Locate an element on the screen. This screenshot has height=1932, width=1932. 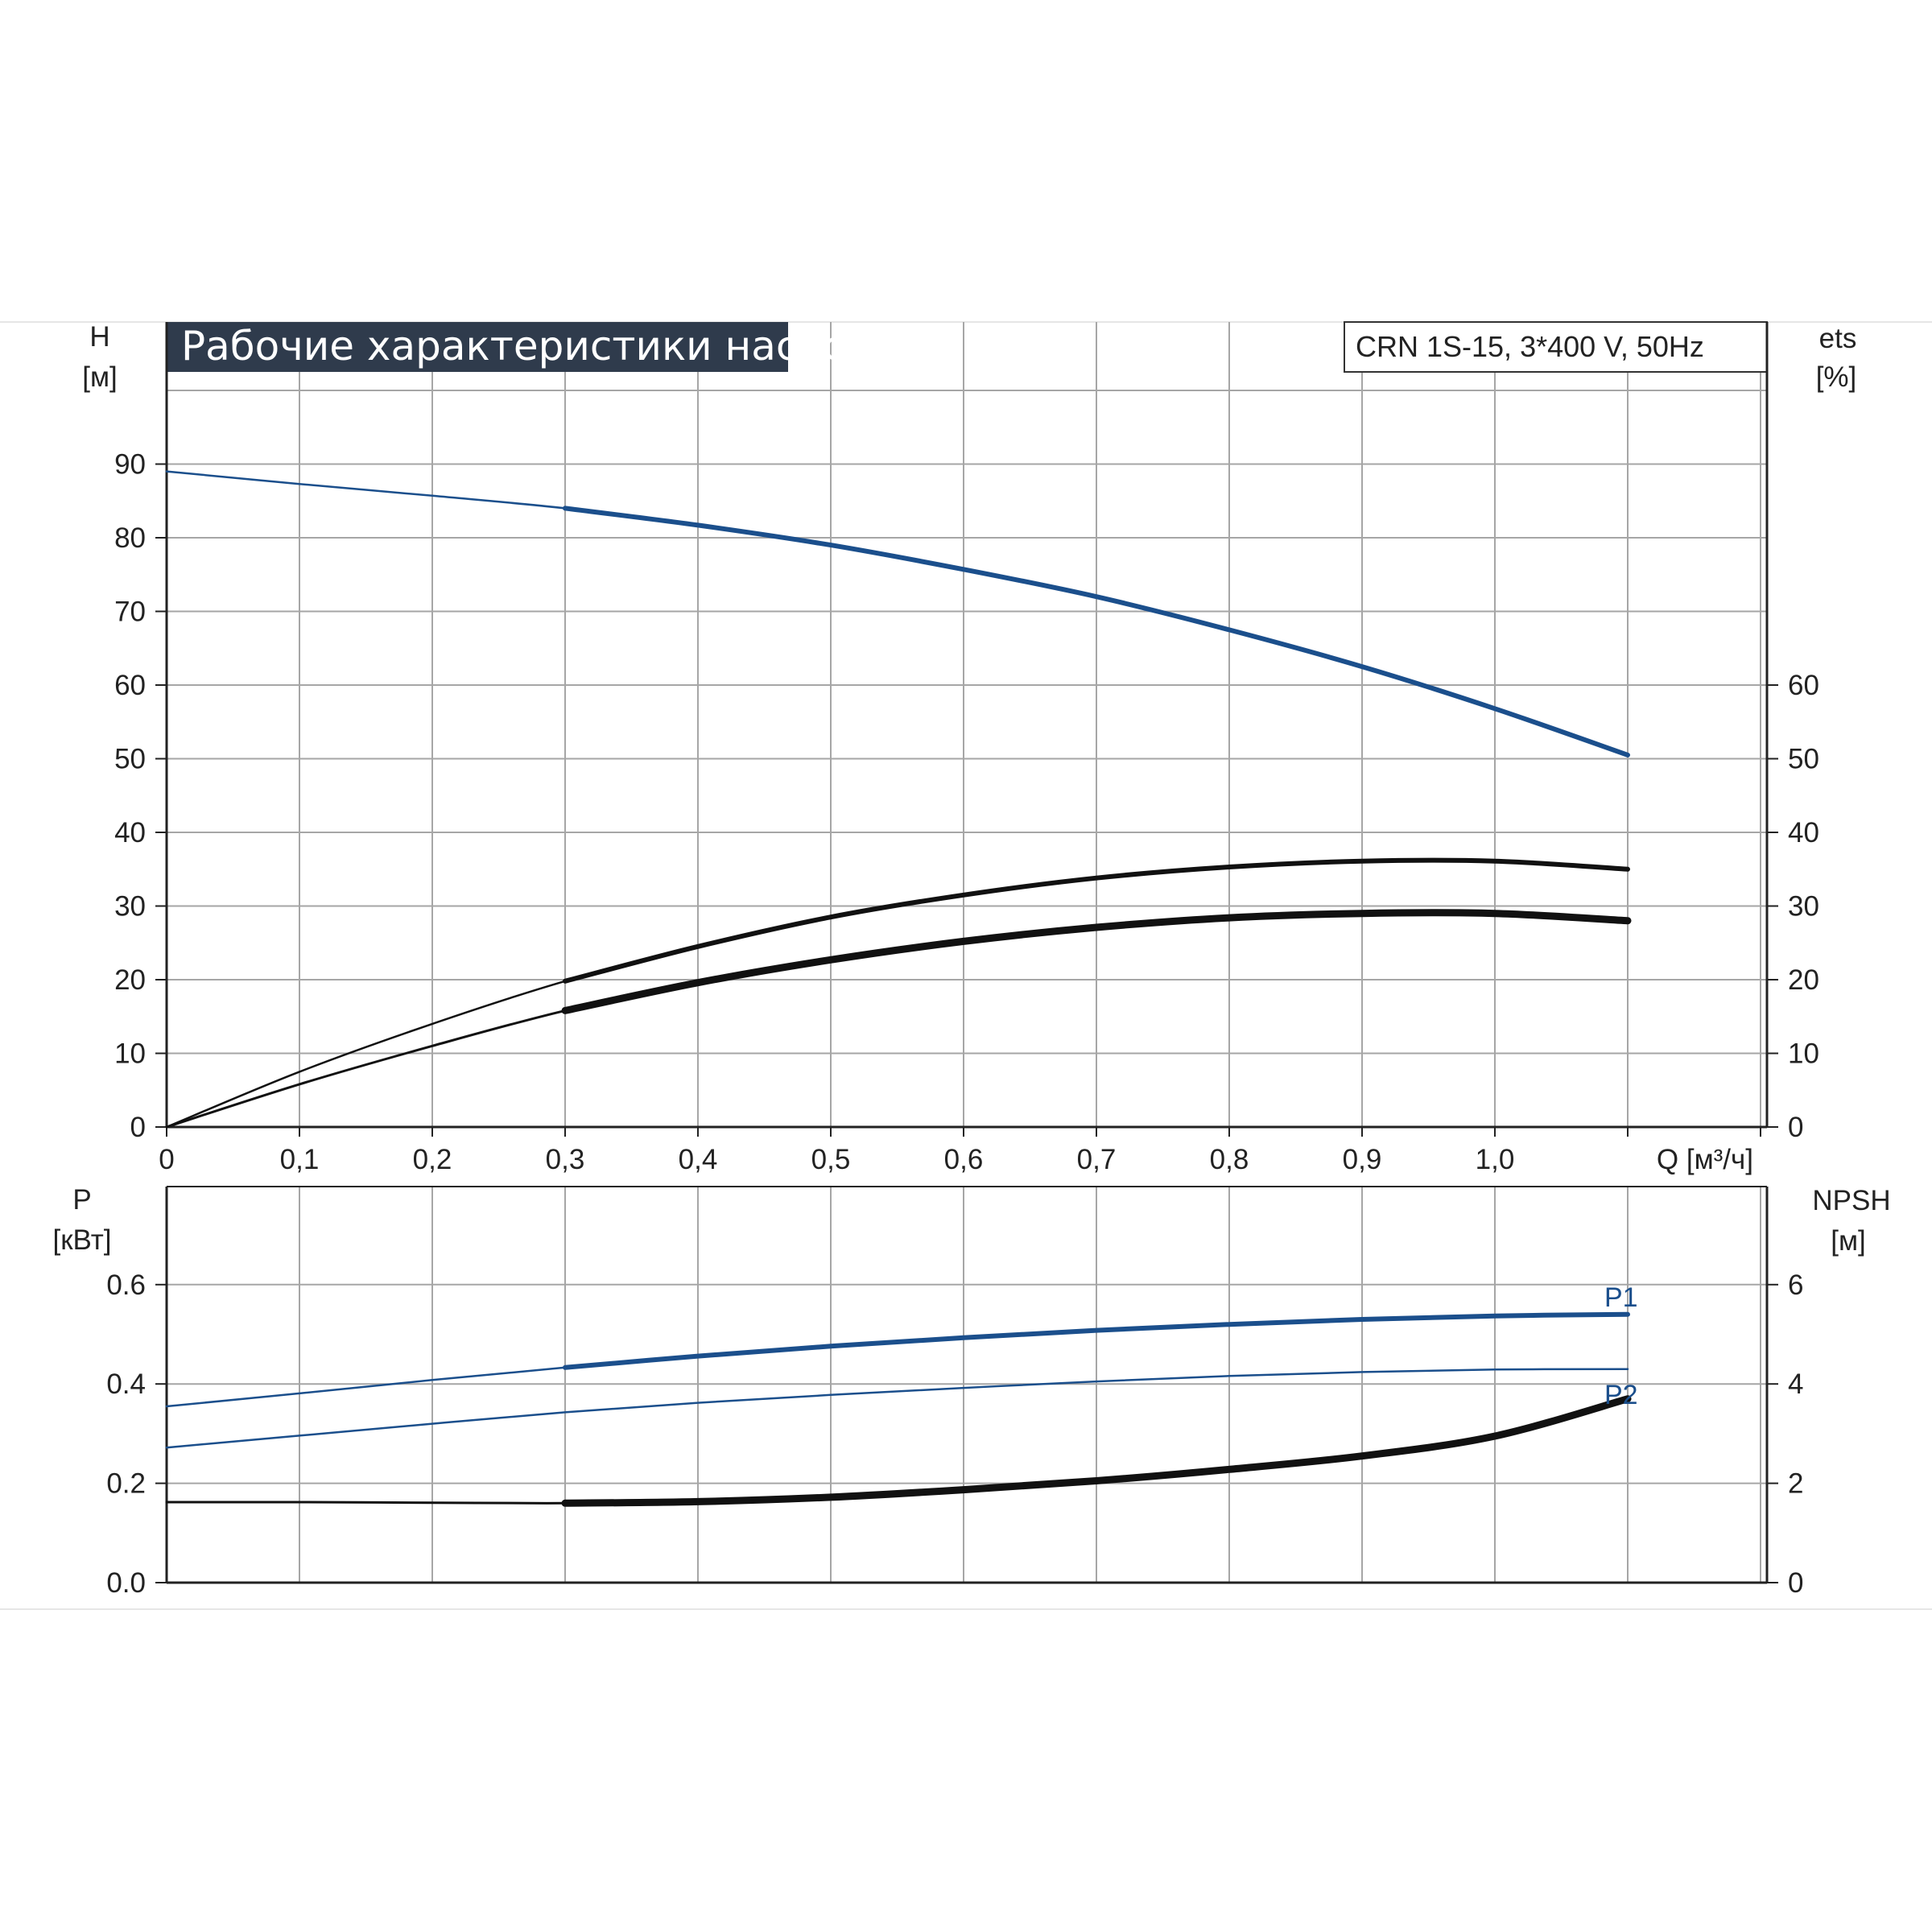
eta-axis-title: ets is located at coordinates (1838, 338).